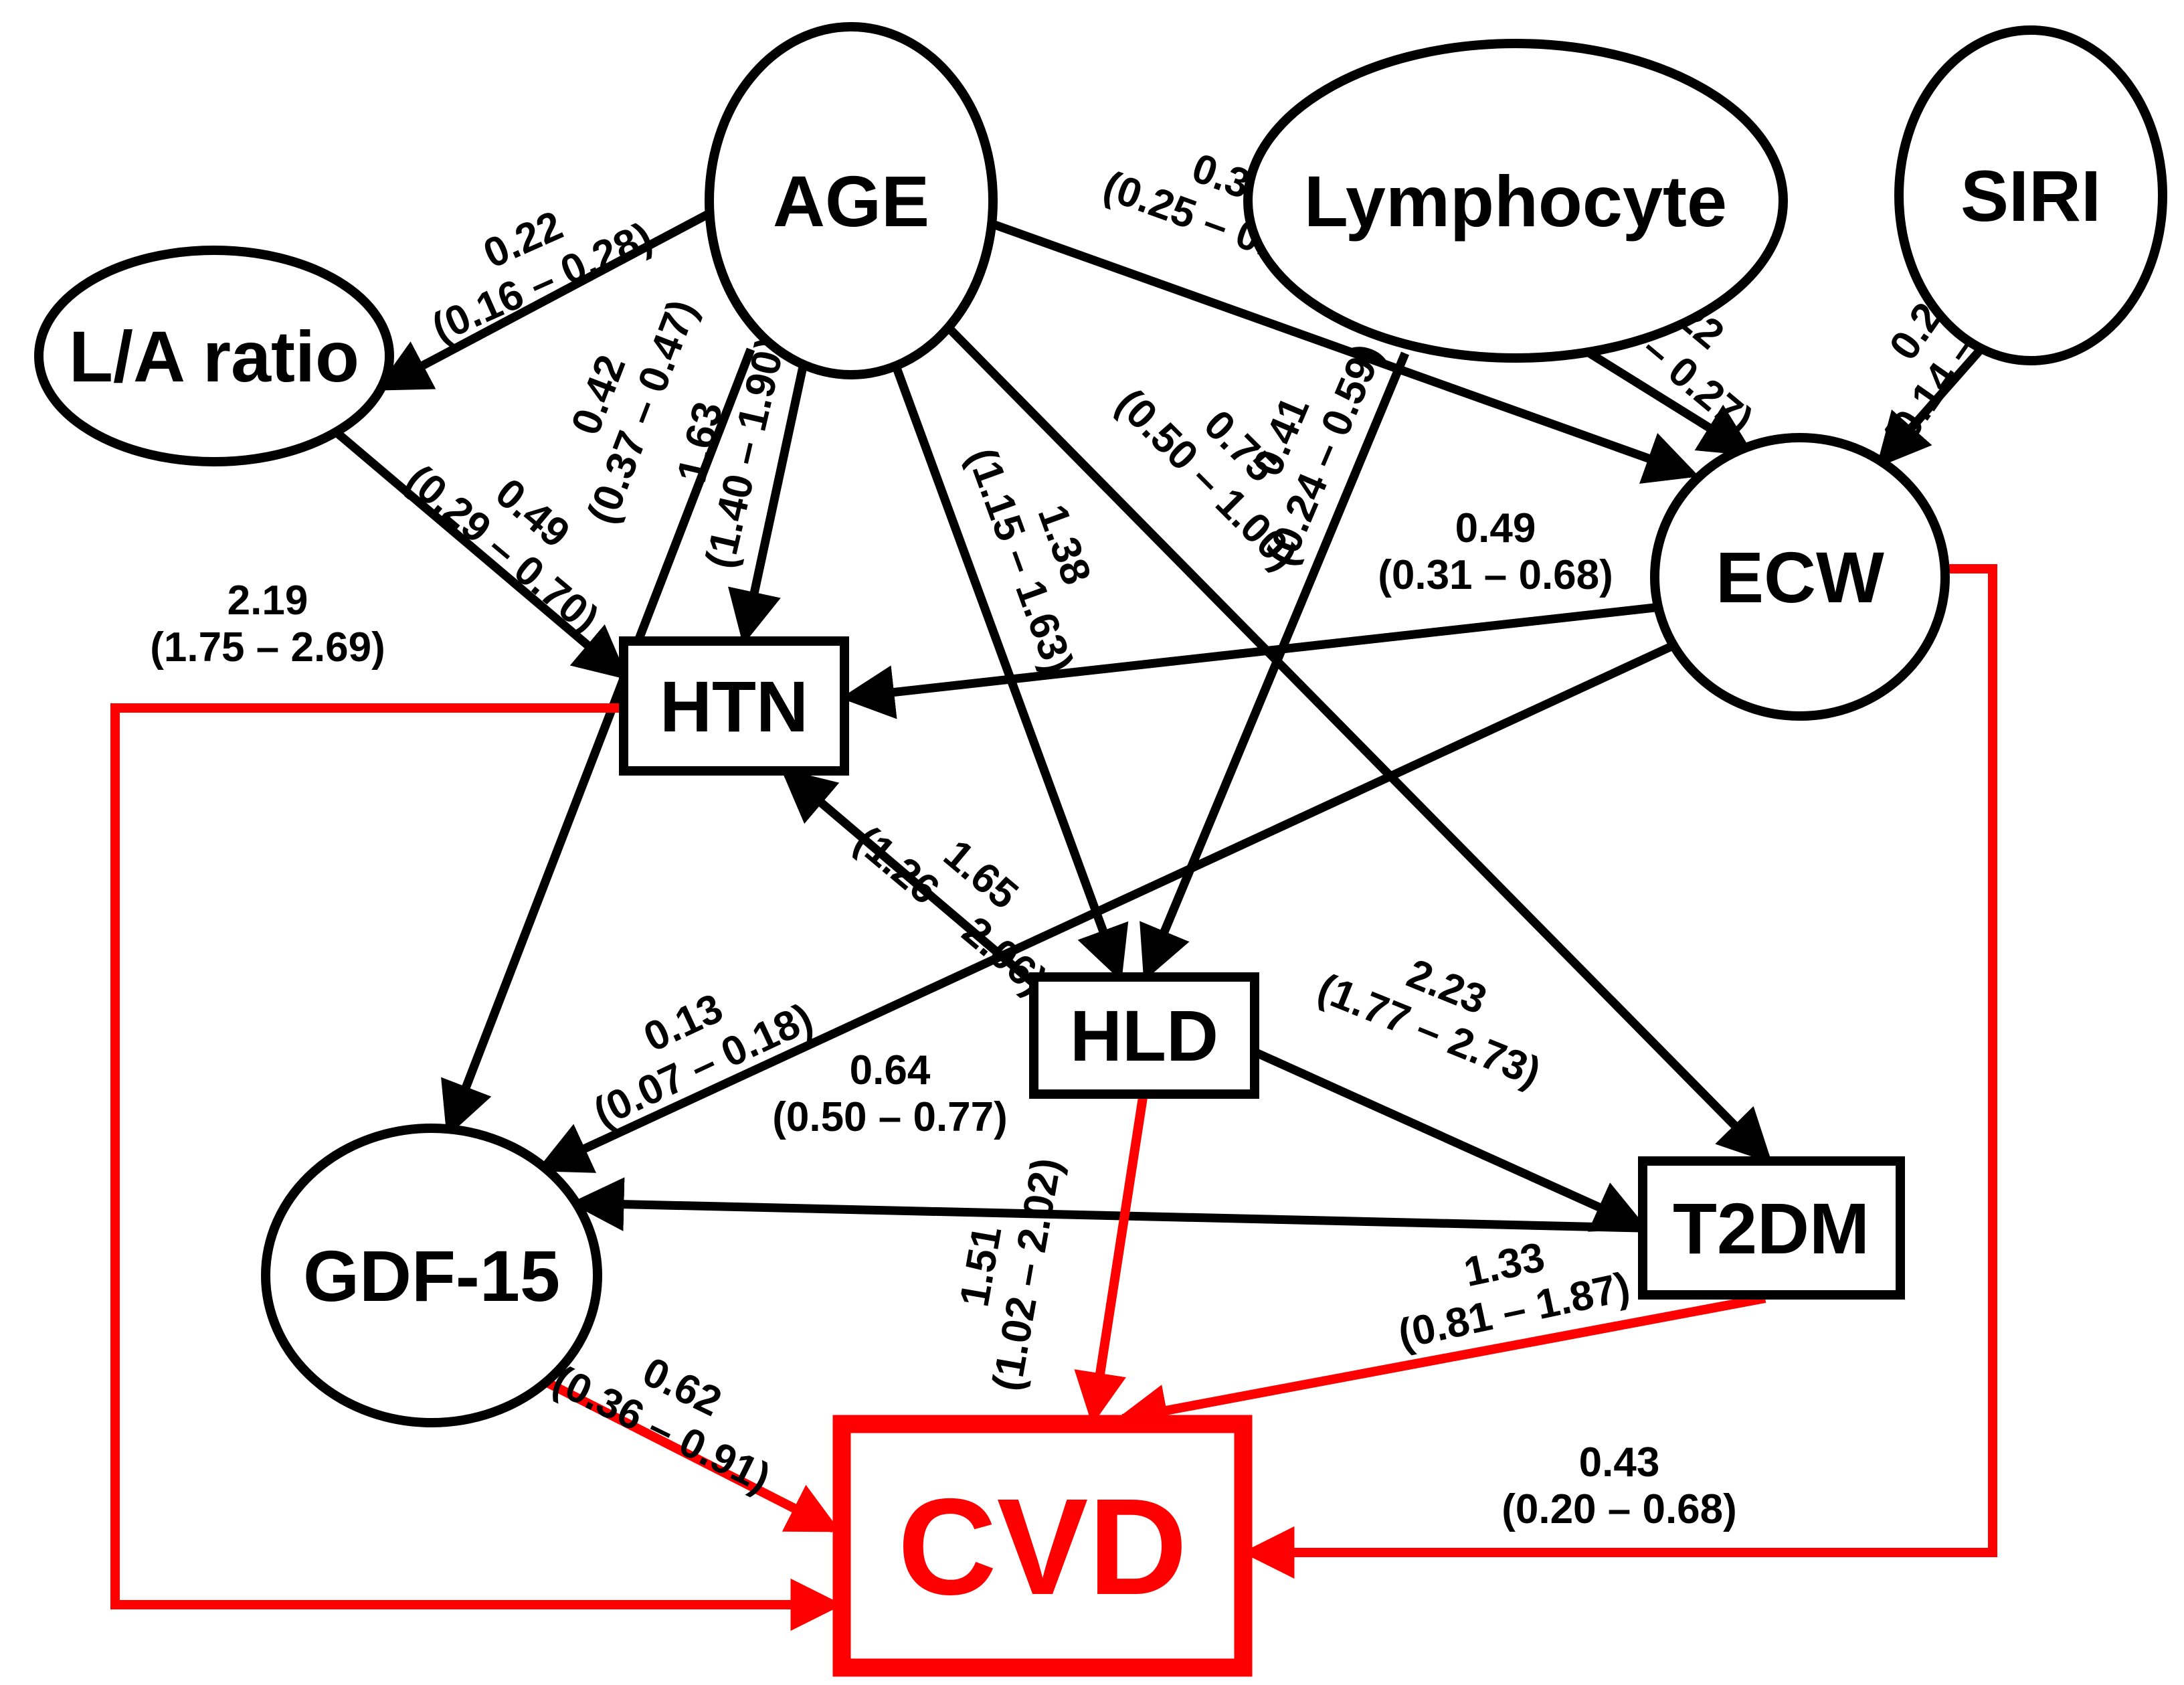  I want to click on node-t2dm: T2DM, so click(1771, 1228).